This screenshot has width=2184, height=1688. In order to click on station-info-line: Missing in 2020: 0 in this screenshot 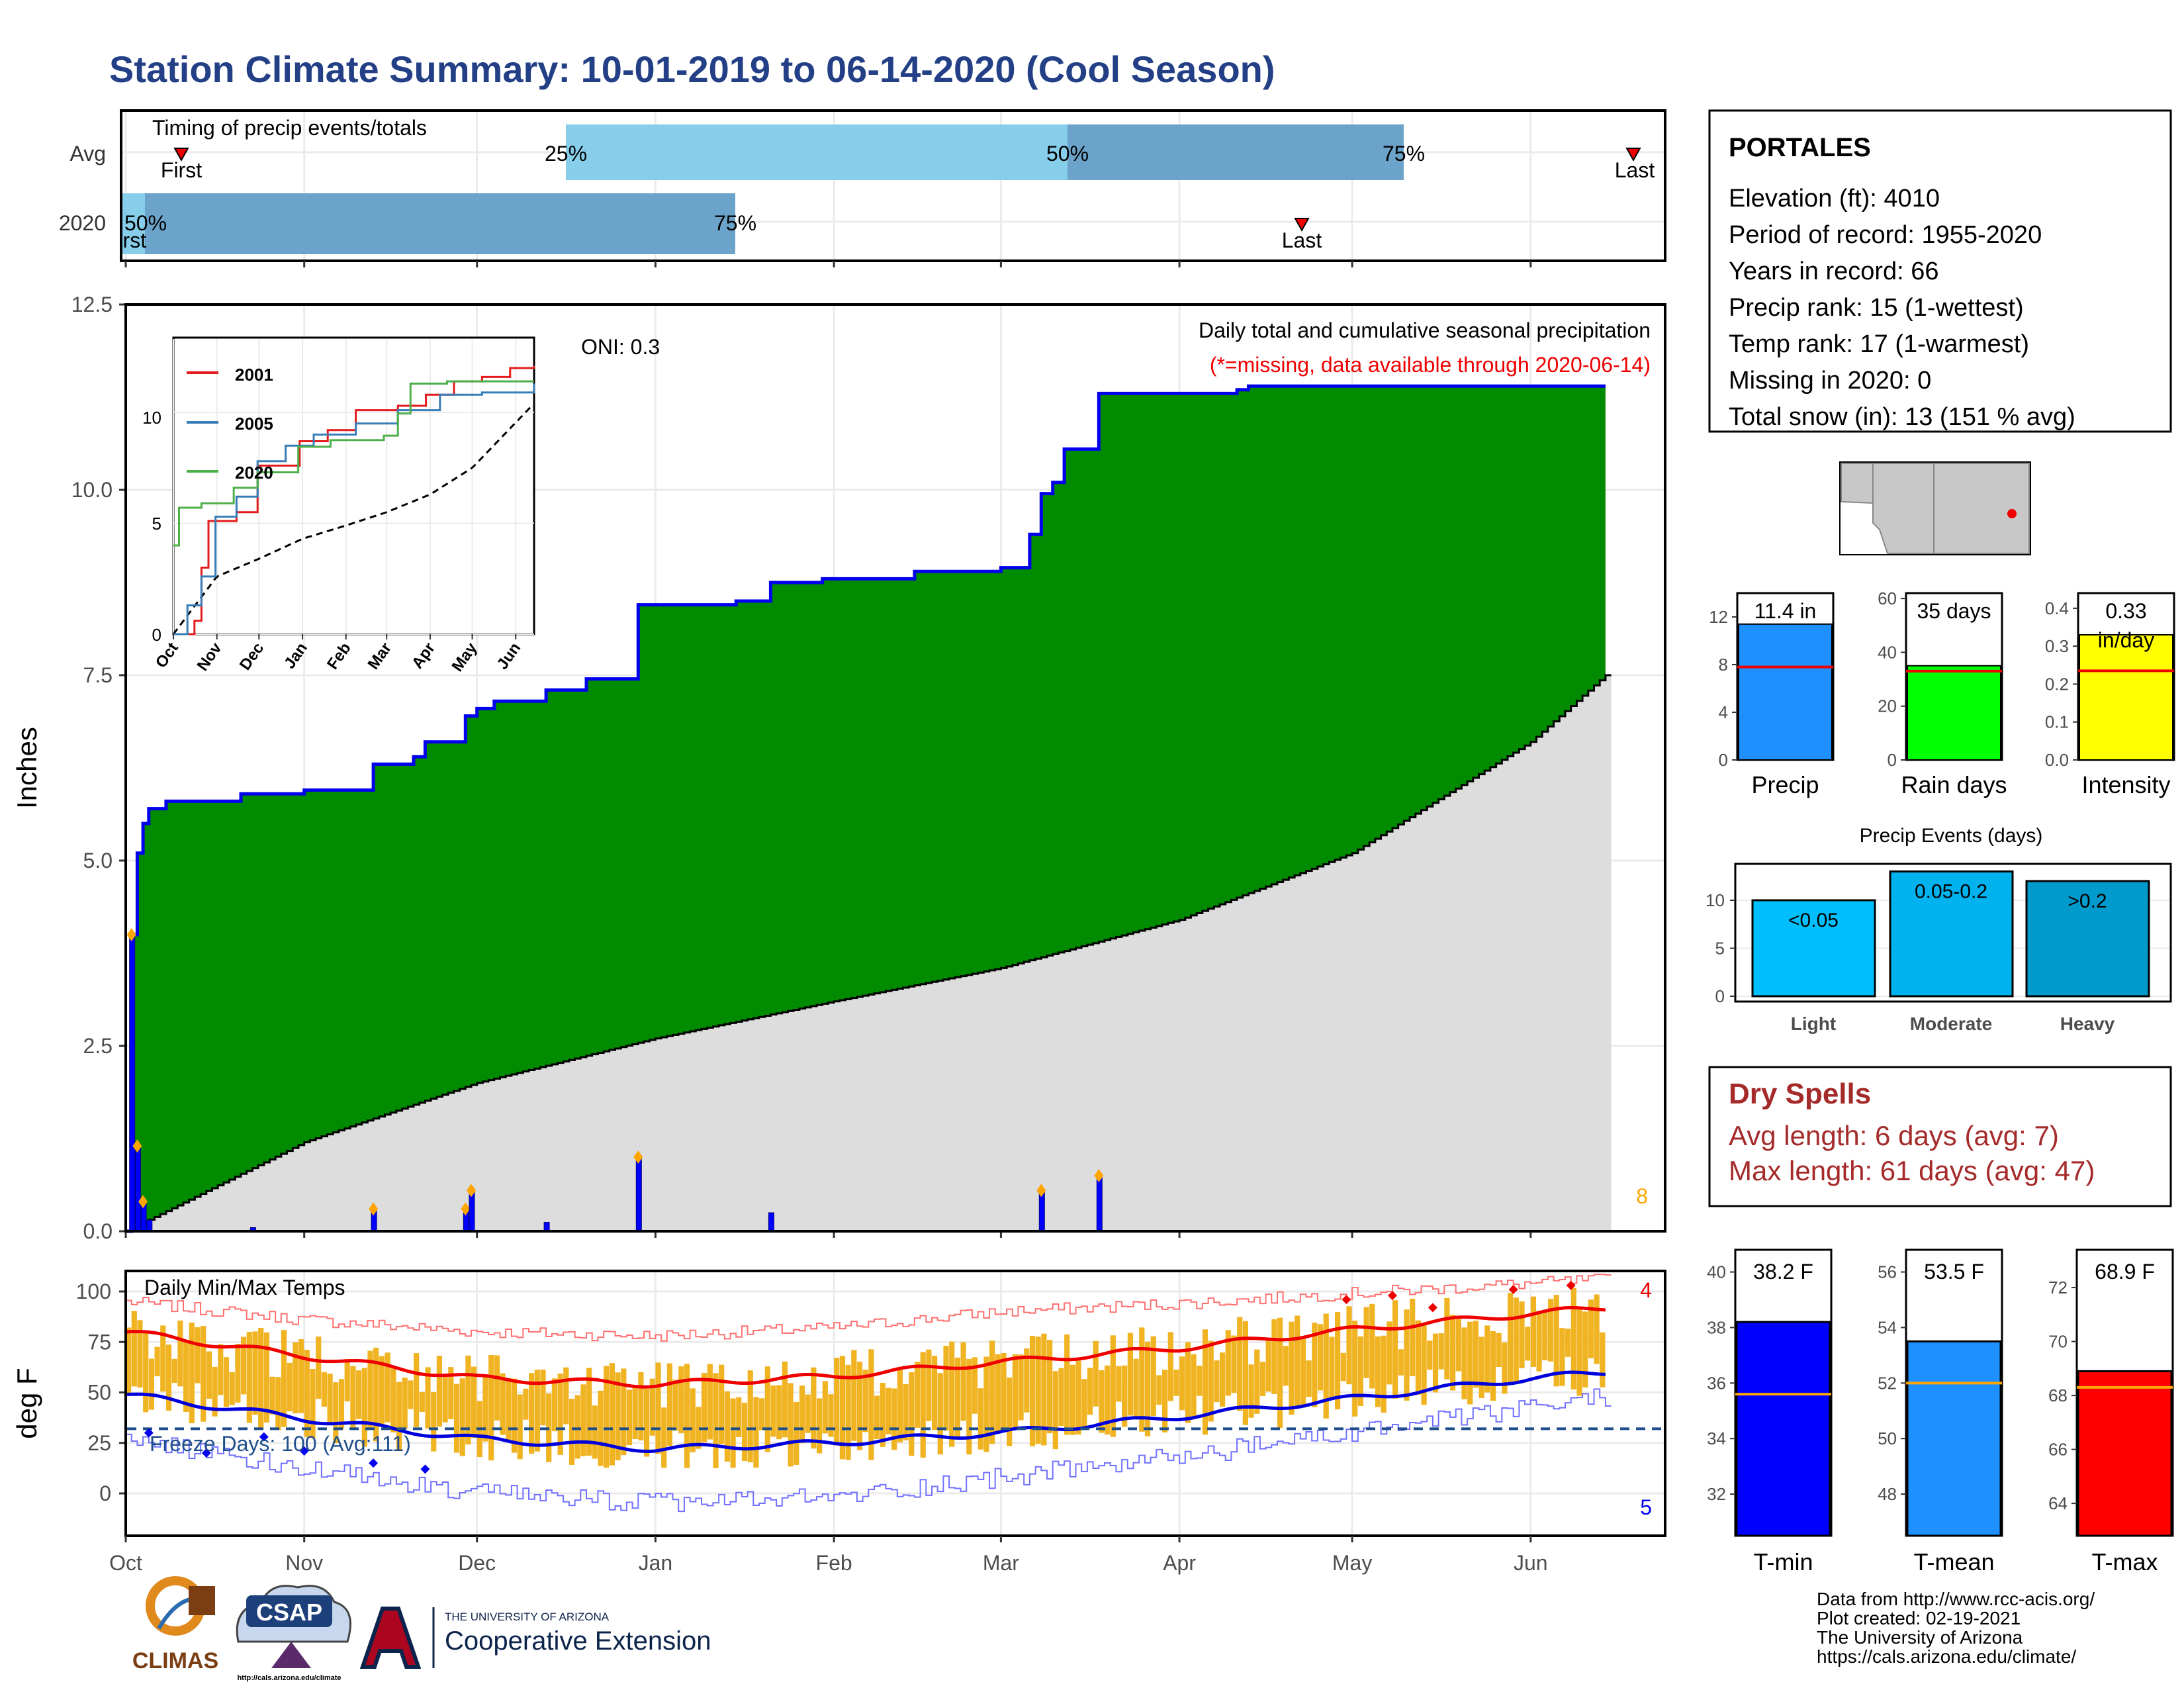, I will do `click(1830, 381)`.